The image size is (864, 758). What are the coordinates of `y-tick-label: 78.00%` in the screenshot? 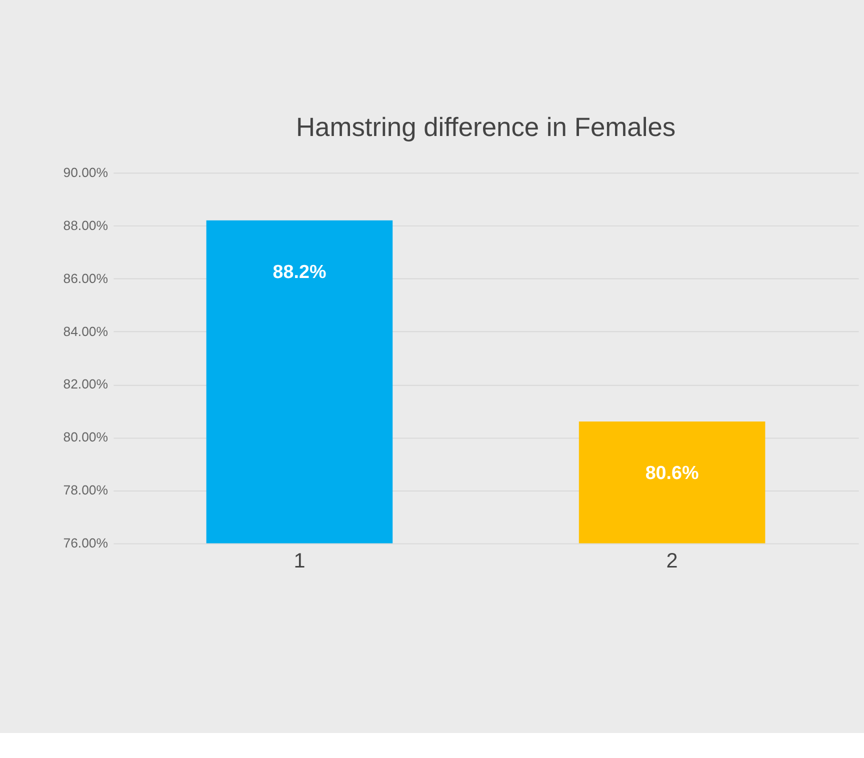 It's located at (85, 490).